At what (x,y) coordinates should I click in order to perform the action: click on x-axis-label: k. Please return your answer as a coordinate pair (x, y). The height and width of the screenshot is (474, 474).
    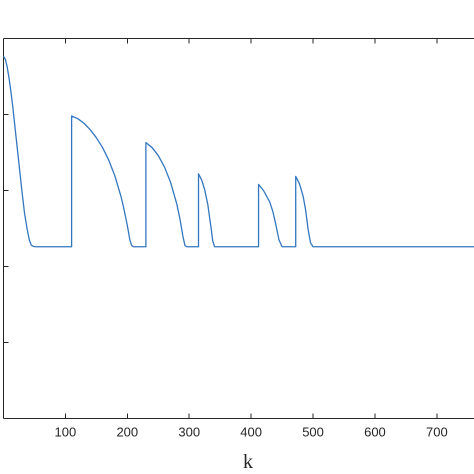
    Looking at the image, I should click on (248, 462).